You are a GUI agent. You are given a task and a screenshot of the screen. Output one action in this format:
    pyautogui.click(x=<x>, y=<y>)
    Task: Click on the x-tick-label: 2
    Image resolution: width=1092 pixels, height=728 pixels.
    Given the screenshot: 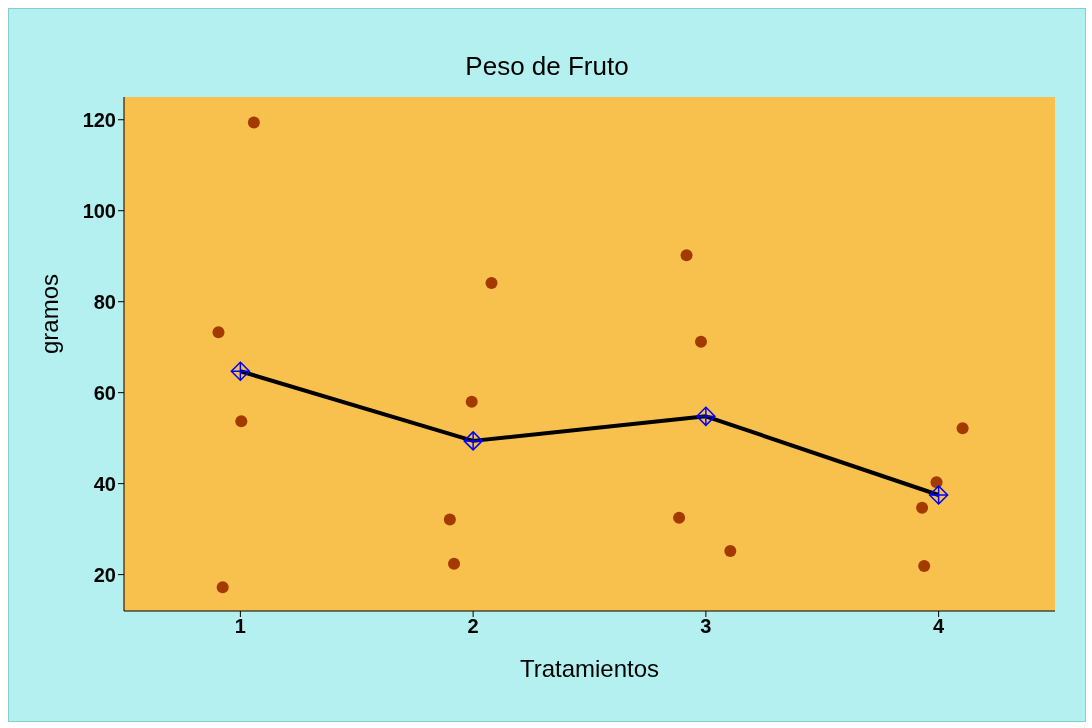 What is the action you would take?
    pyautogui.click(x=473, y=626)
    